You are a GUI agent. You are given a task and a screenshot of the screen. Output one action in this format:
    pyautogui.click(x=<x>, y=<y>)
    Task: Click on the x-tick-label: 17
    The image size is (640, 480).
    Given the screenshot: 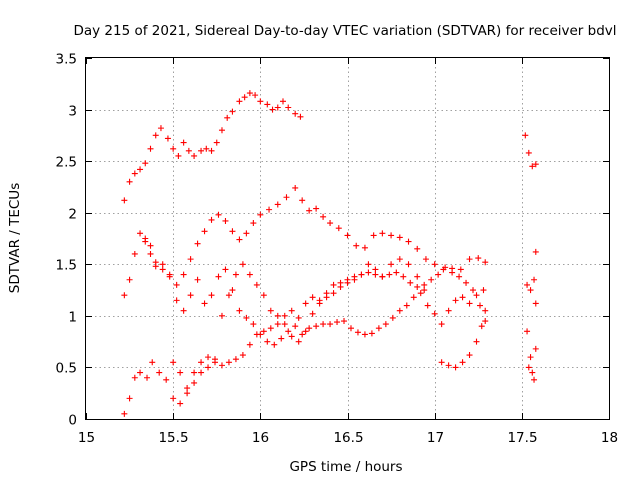 What is the action you would take?
    pyautogui.click(x=435, y=438)
    